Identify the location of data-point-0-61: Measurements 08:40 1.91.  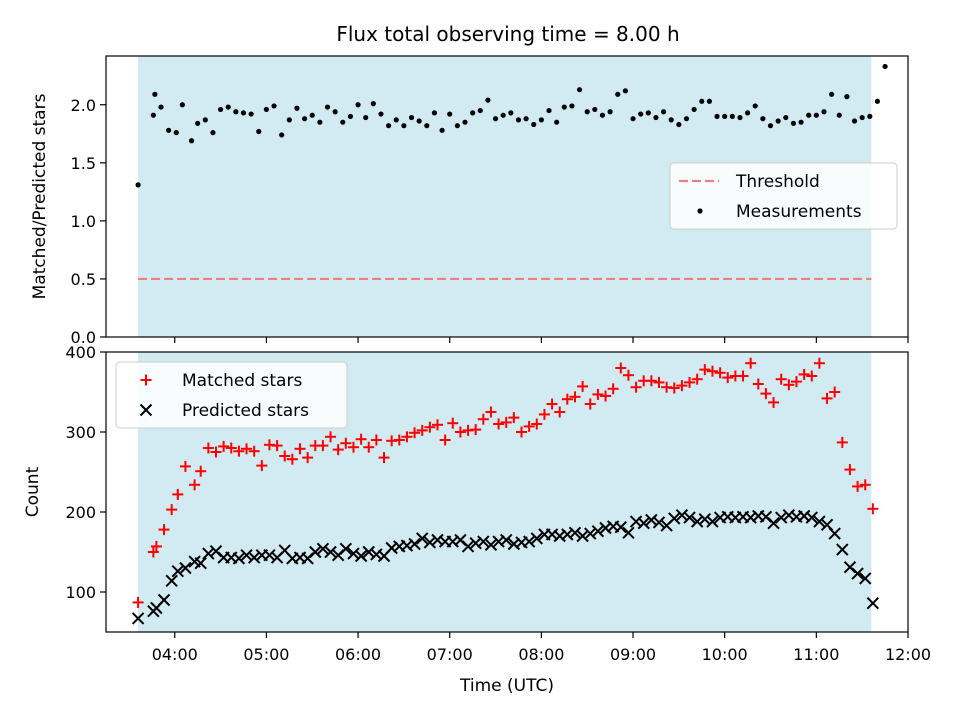
(602, 115).